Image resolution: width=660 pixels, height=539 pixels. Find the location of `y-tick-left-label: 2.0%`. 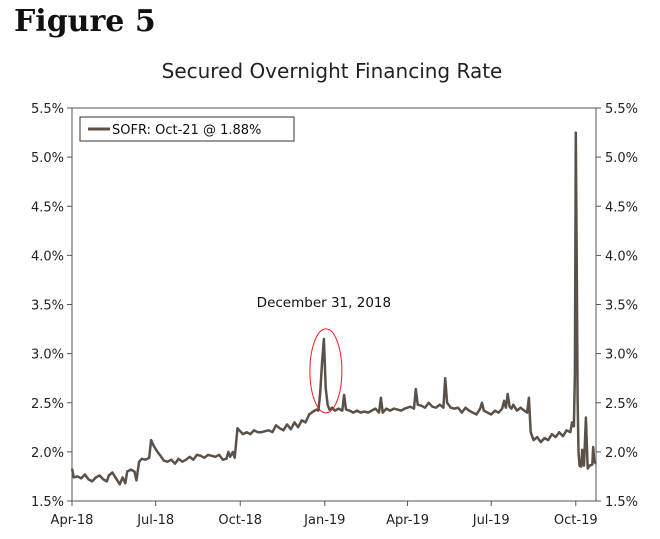

y-tick-left-label: 2.0% is located at coordinates (47, 453).